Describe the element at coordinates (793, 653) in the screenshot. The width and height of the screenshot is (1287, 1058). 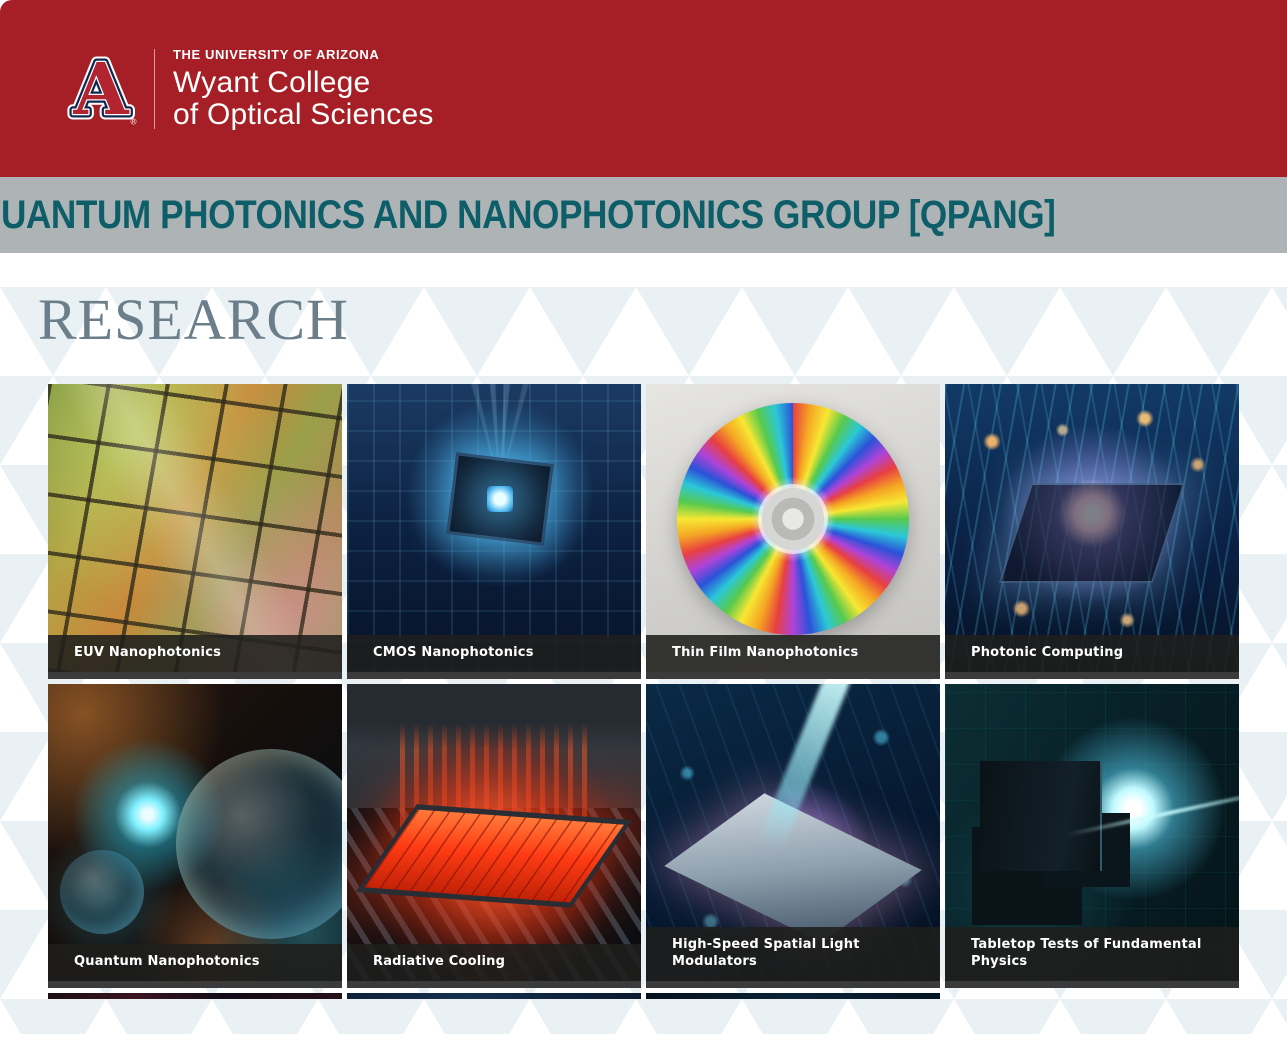
I see `card-label: Thin Film Nanophotonics` at that location.